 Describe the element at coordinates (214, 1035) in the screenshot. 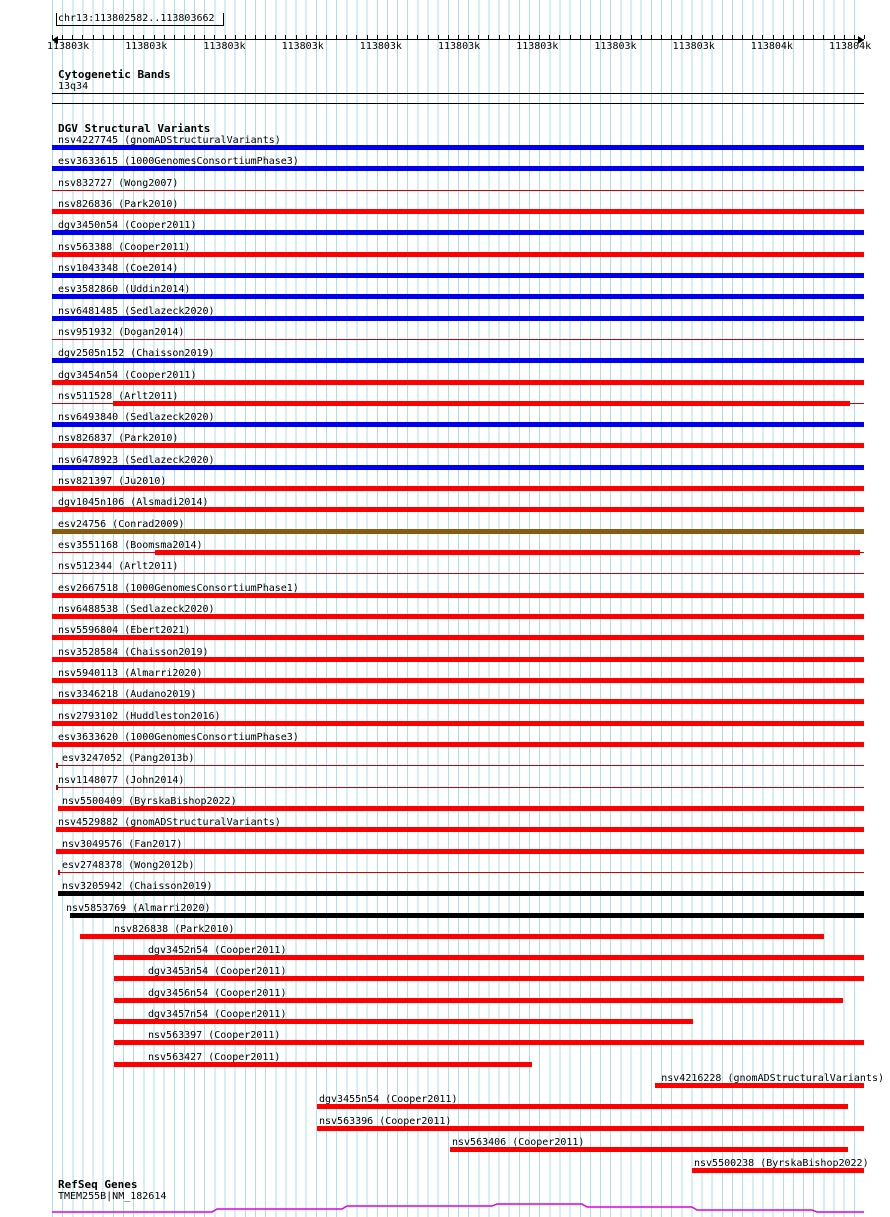

I see `variant-label: nsv563397 (Cooper2011)` at that location.